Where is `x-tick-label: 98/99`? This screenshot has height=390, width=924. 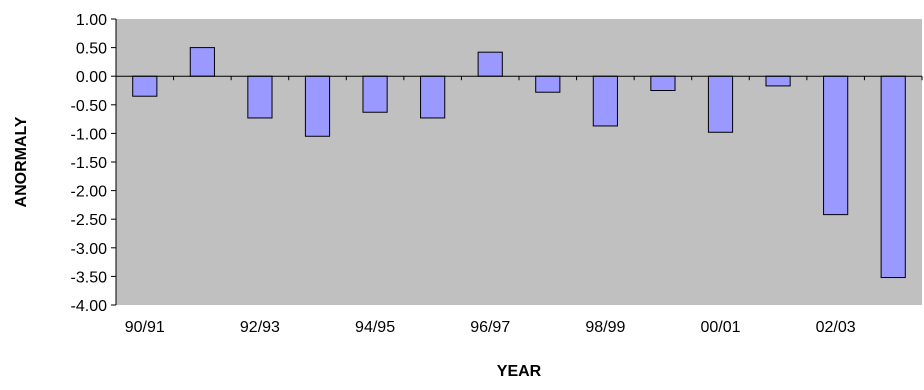
x-tick-label: 98/99 is located at coordinates (605, 327).